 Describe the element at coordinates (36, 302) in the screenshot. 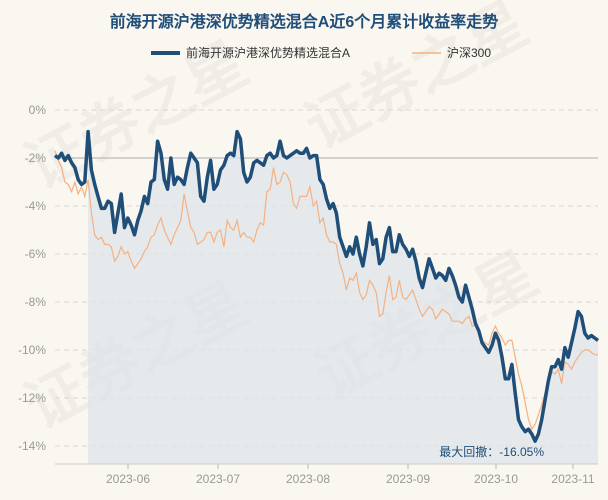

I see `y-tick-label: -8%` at that location.